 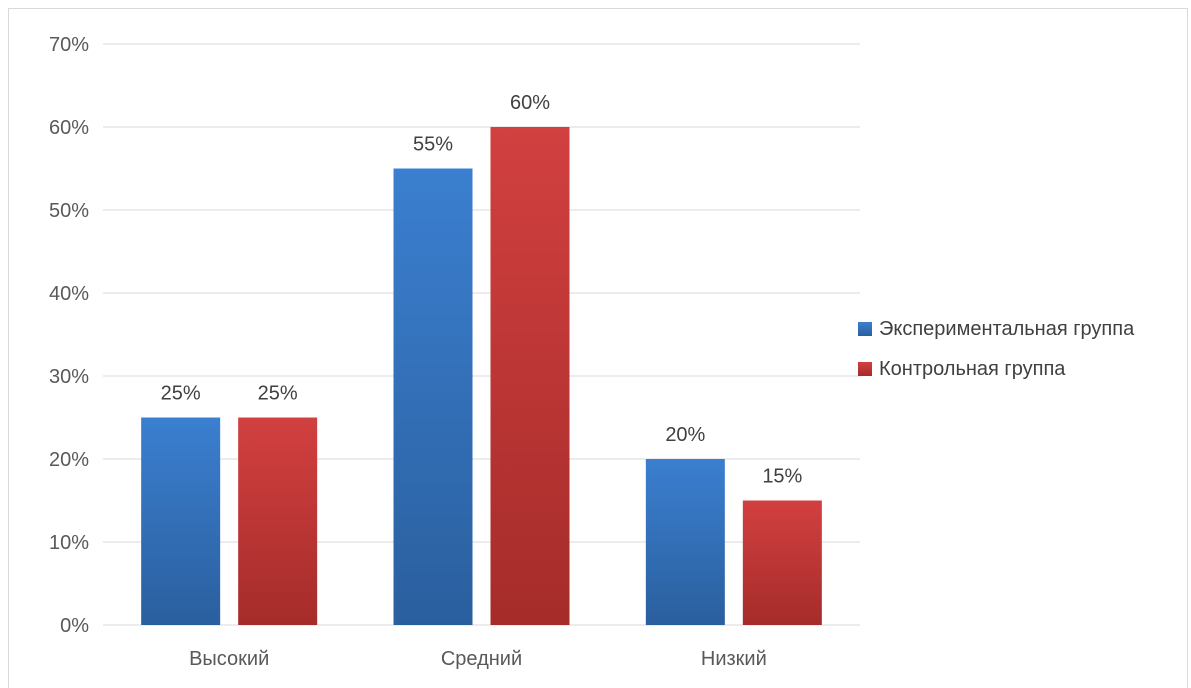 What do you see at coordinates (685, 435) in the screenshot?
I see `data-label: 20%` at bounding box center [685, 435].